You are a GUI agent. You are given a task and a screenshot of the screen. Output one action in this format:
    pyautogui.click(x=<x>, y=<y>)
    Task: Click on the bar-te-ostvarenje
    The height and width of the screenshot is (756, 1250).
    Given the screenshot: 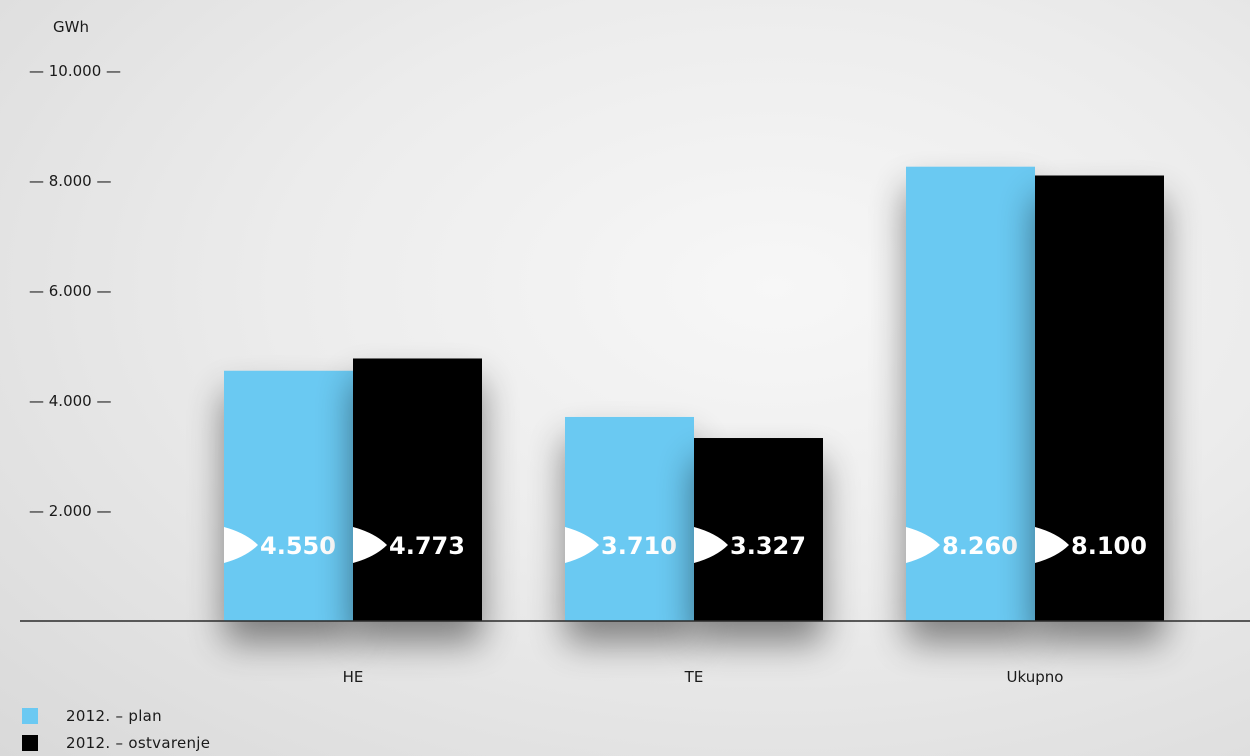 What is the action you would take?
    pyautogui.click(x=758, y=529)
    